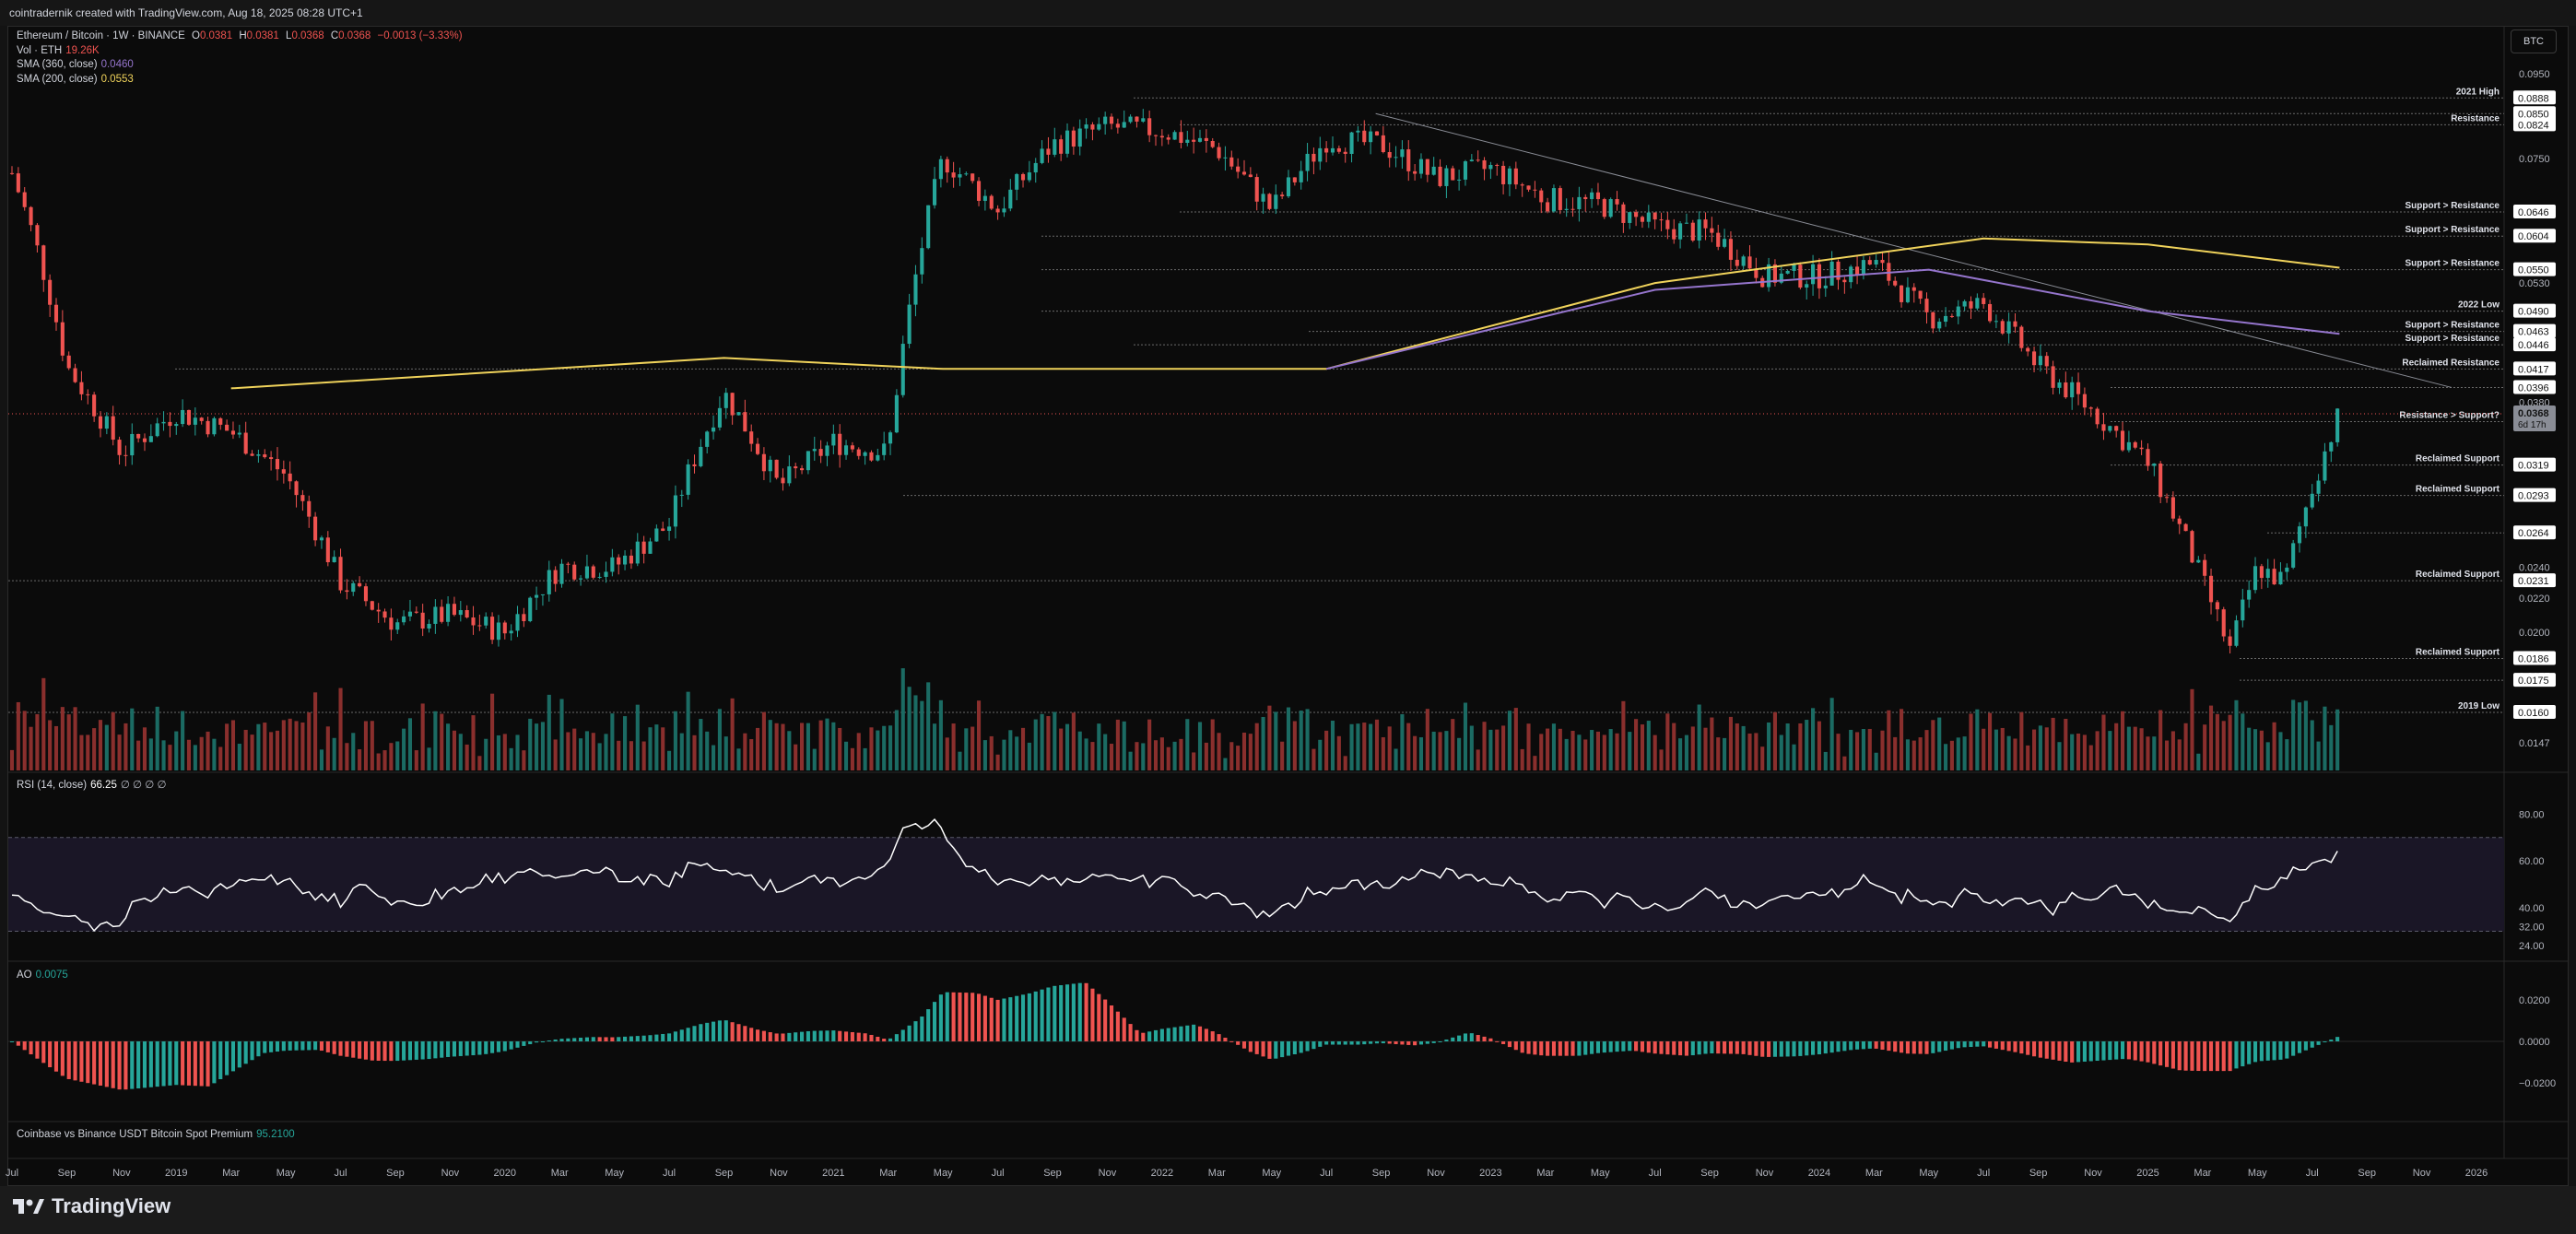  Describe the element at coordinates (117, 64) in the screenshot. I see `sma360-value: 0.0460` at that location.